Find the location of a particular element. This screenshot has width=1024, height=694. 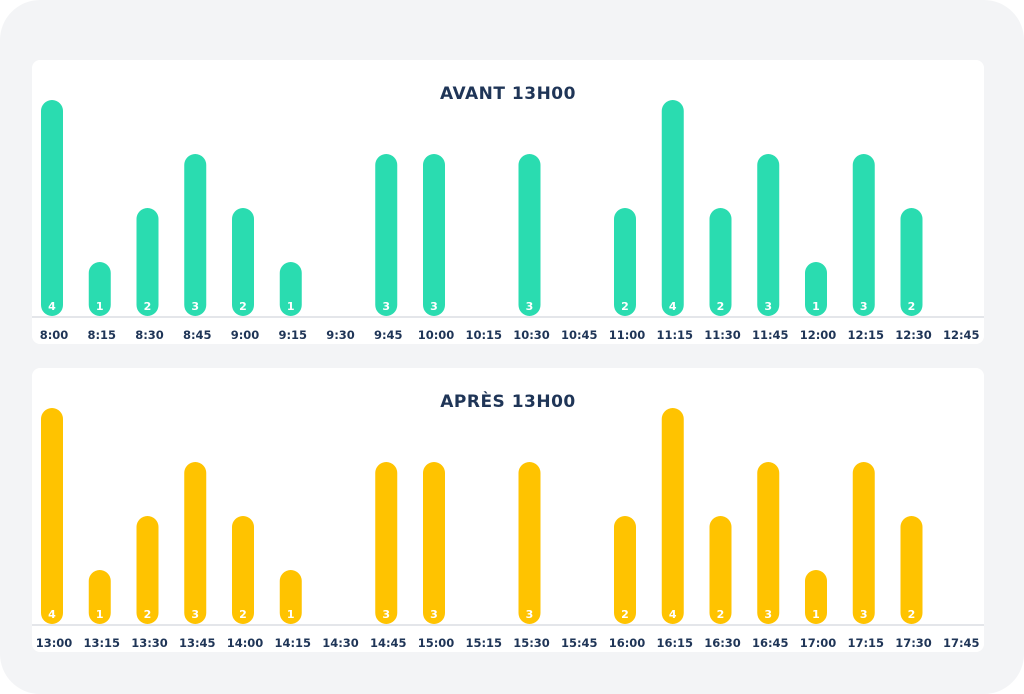

x-tick-label: 11:00 is located at coordinates (627, 335).